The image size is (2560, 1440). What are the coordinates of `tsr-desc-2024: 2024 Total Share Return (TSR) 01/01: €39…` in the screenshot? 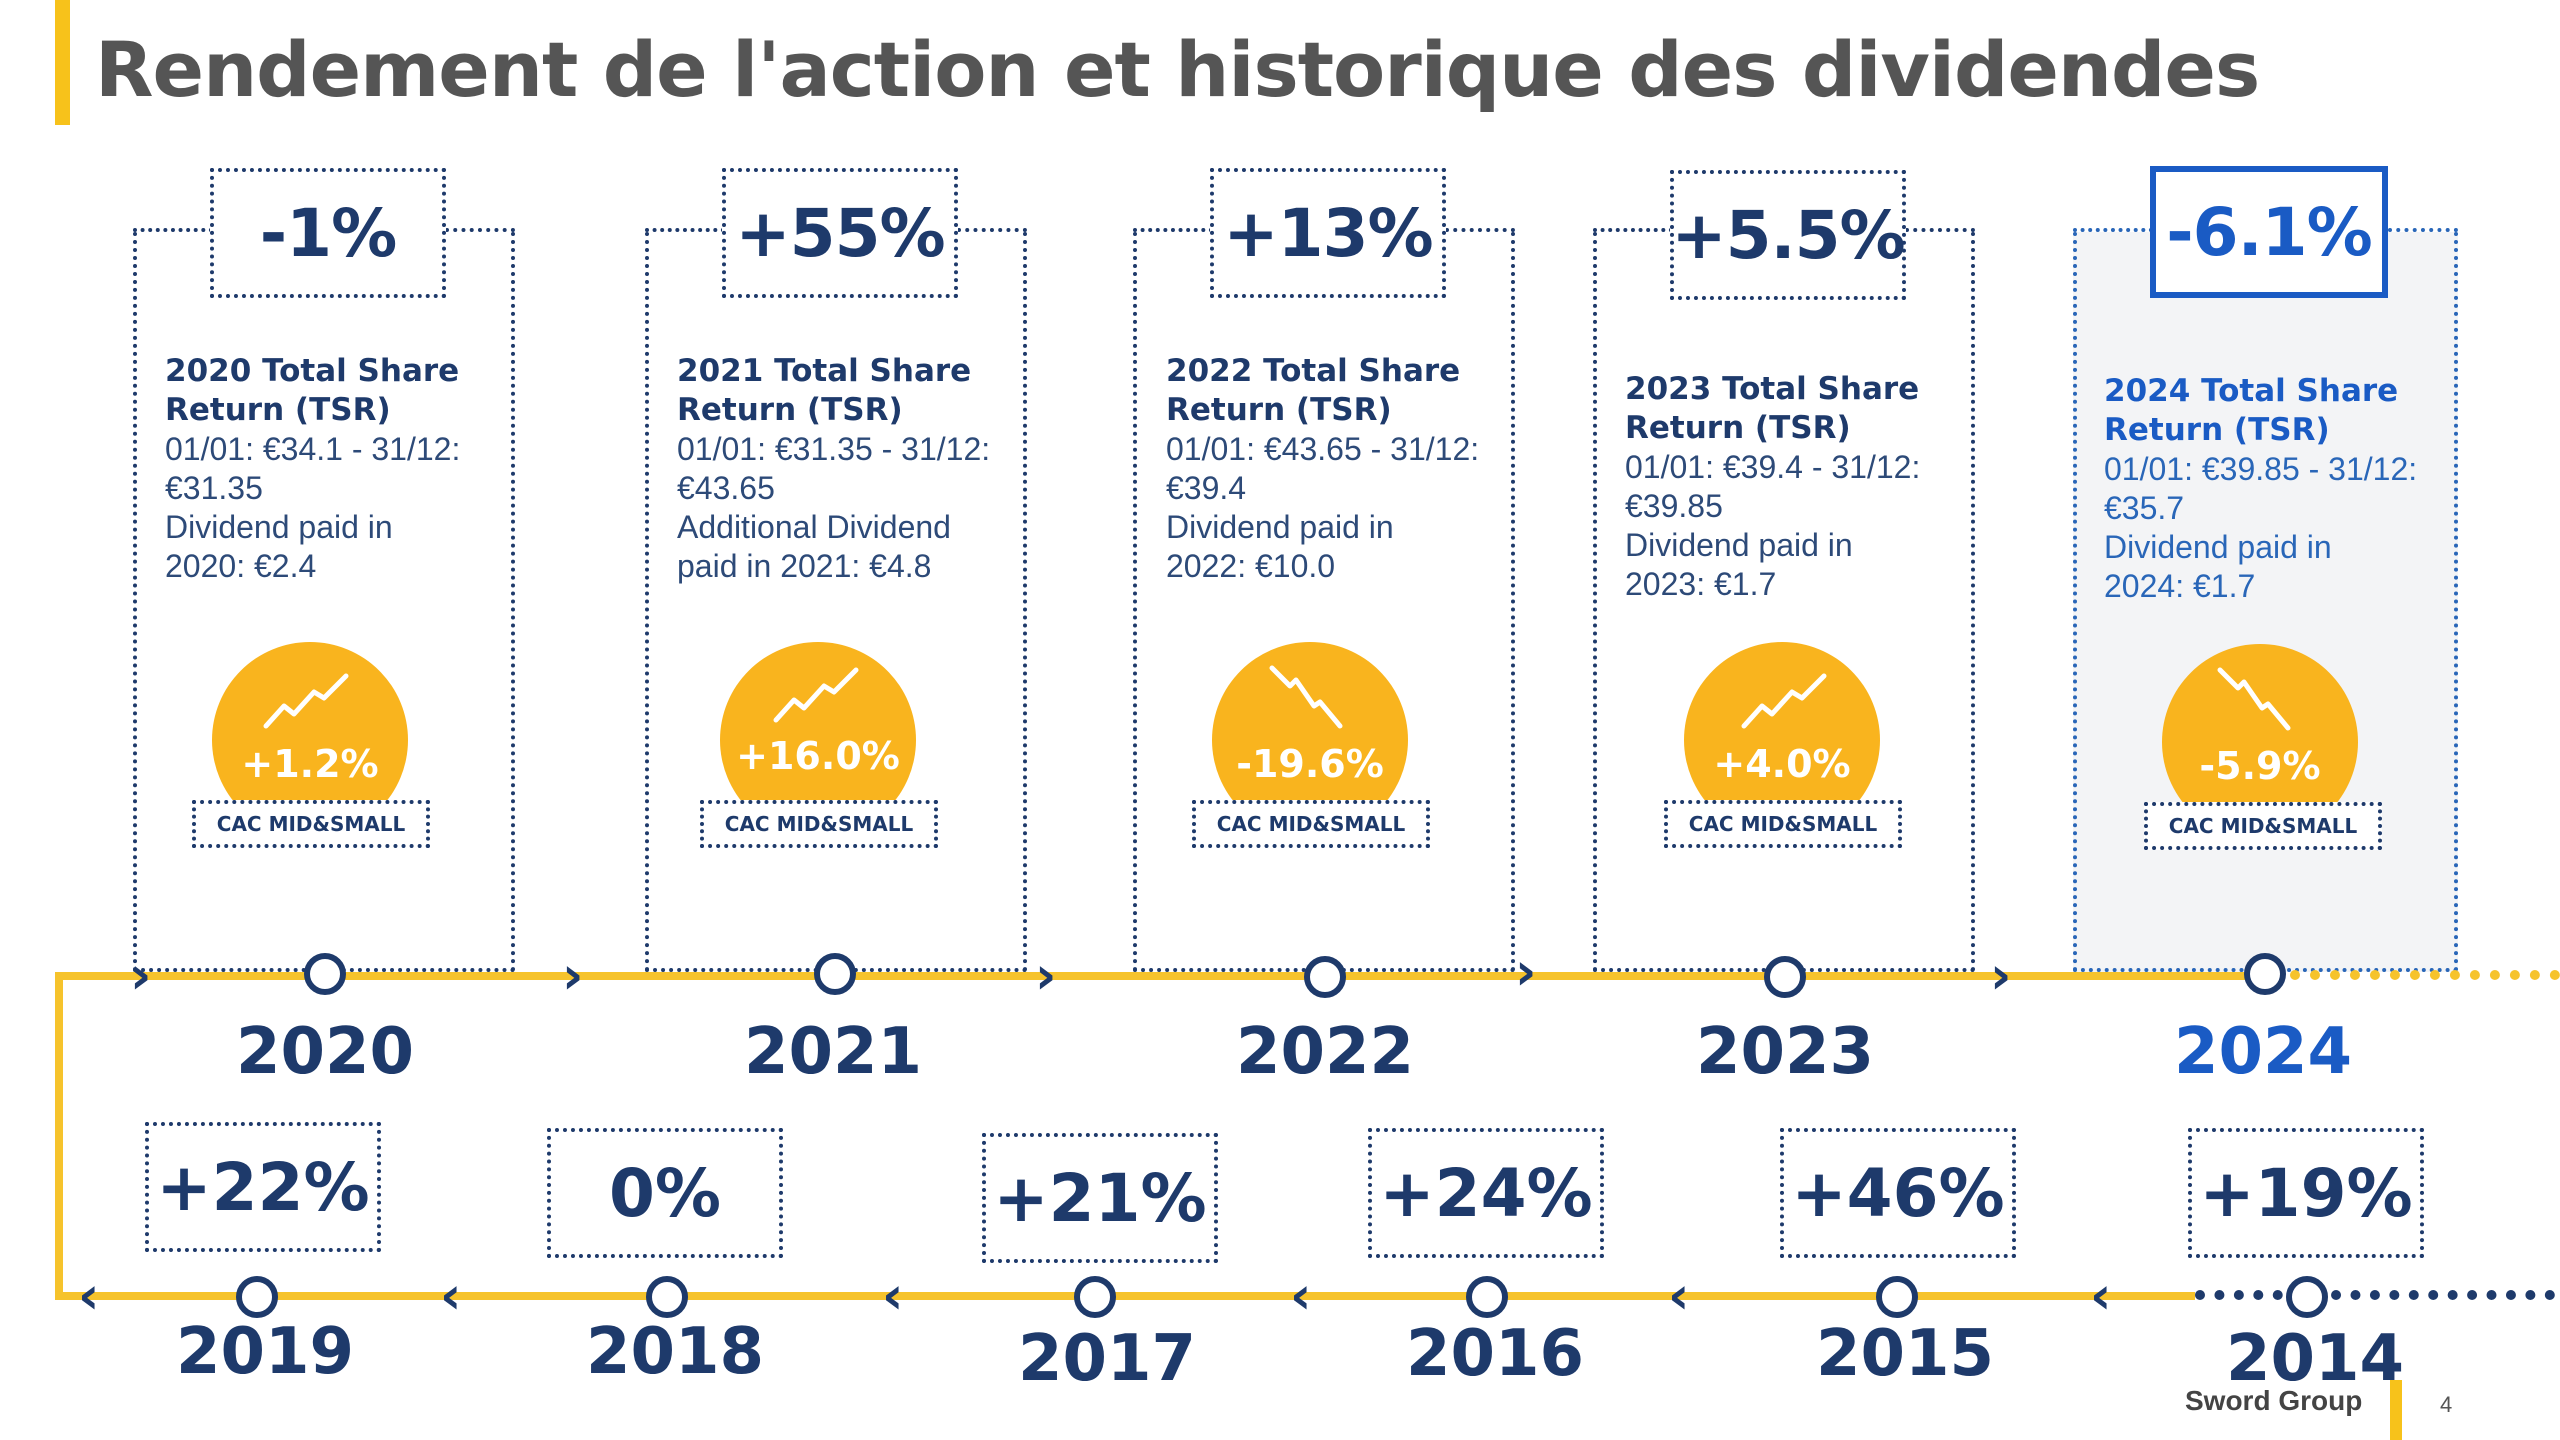 It's located at (2274, 489).